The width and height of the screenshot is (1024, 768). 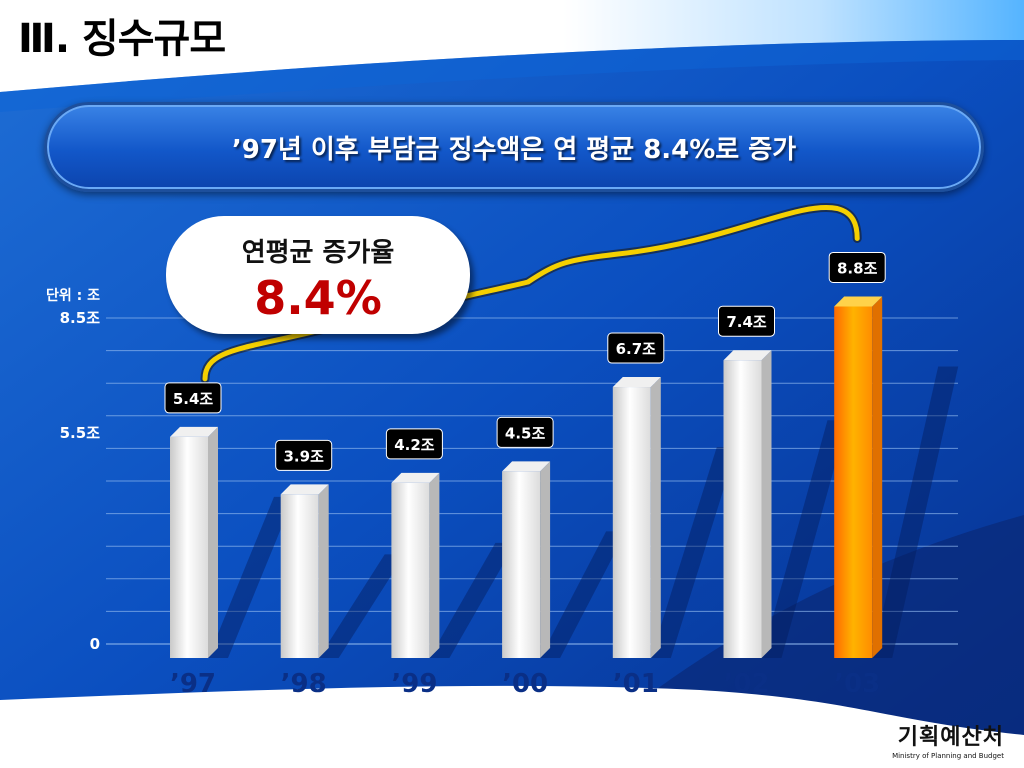 I want to click on headline-banner: ’97년 이후 부담금 징수액은 연 평균 8.4%로 증가, so click(x=514, y=147).